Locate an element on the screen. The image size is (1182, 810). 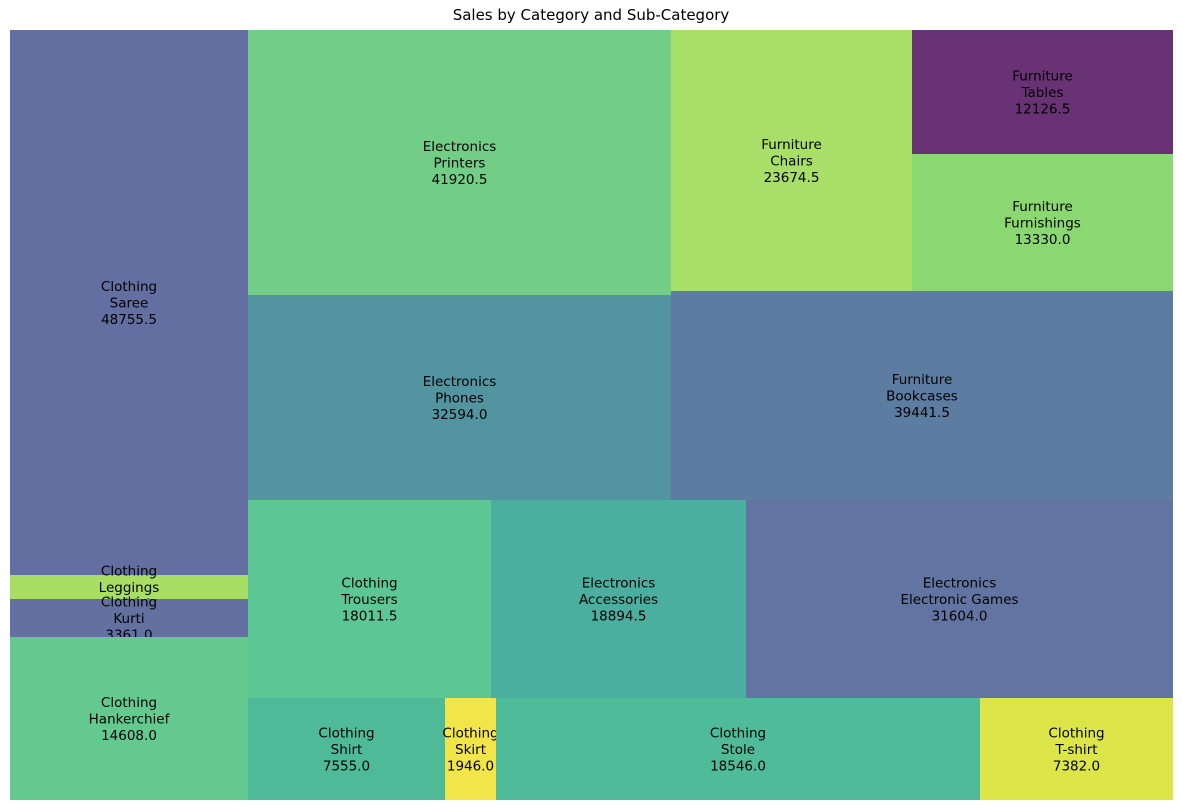
tile-subcategory-label-stole: Stole is located at coordinates (738, 750).